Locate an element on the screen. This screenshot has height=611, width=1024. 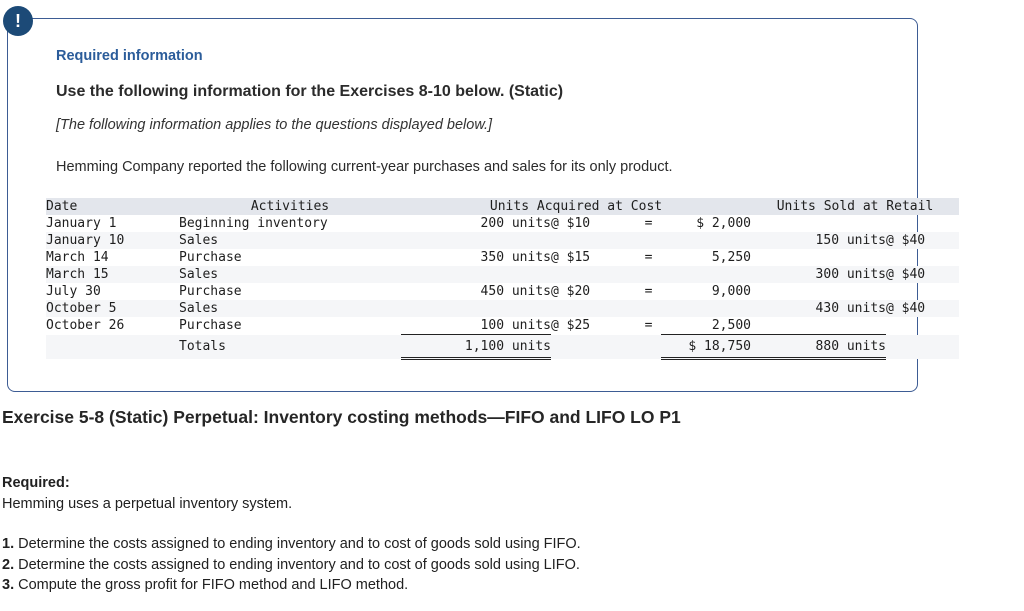
header-activities: Activities is located at coordinates (290, 206).